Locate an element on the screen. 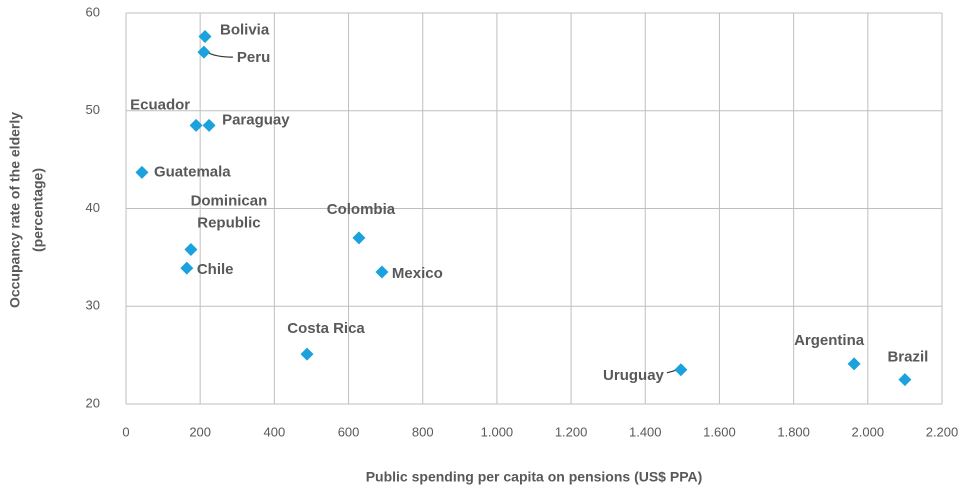  point-label: Brazil is located at coordinates (907, 357).